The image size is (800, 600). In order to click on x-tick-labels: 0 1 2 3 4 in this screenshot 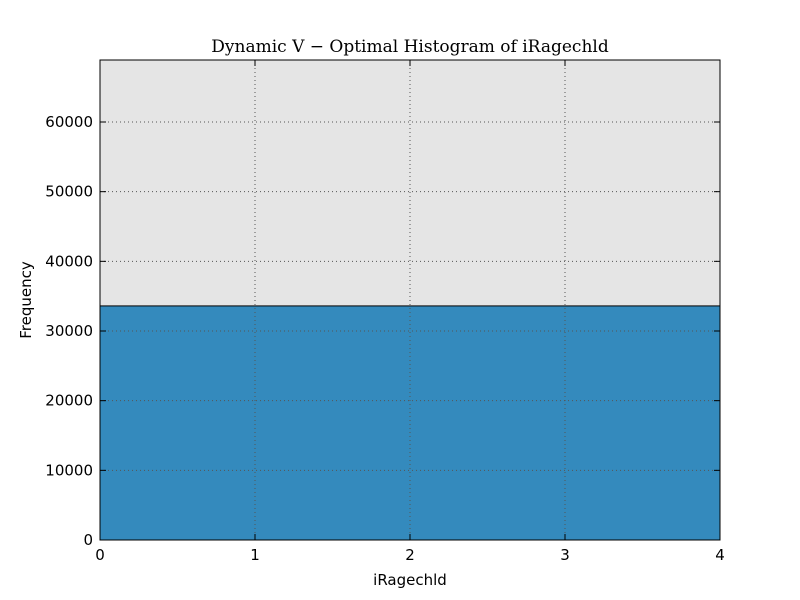, I will do `click(410, 555)`.